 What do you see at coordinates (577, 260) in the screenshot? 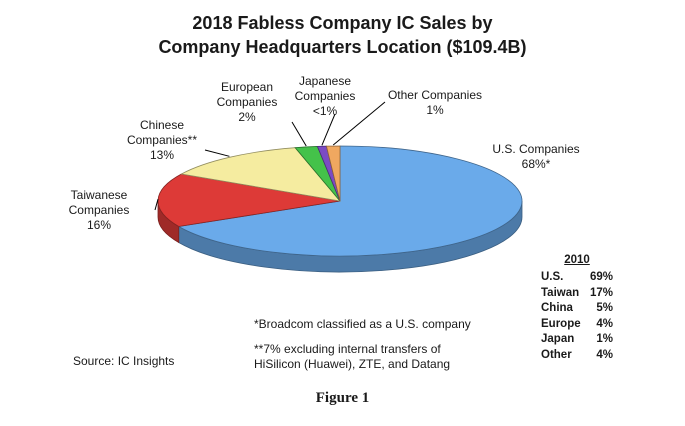
I see `comparison-table-header: 2010` at bounding box center [577, 260].